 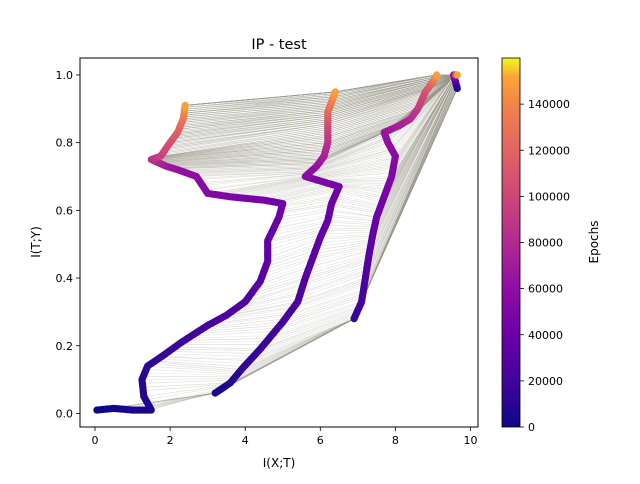 I want to click on y-axis-label: I(T;Y), so click(x=36, y=242).